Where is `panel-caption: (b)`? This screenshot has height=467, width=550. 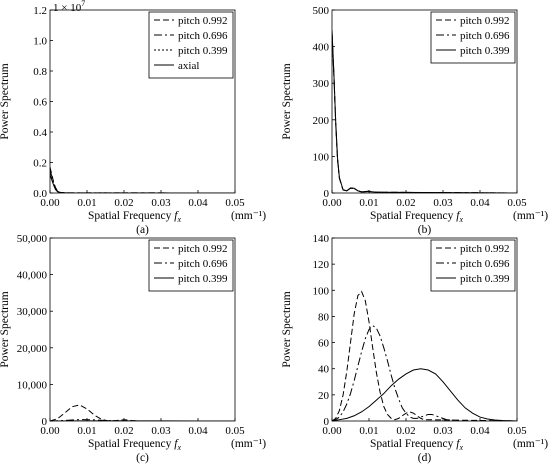
panel-caption: (b) is located at coordinates (425, 230).